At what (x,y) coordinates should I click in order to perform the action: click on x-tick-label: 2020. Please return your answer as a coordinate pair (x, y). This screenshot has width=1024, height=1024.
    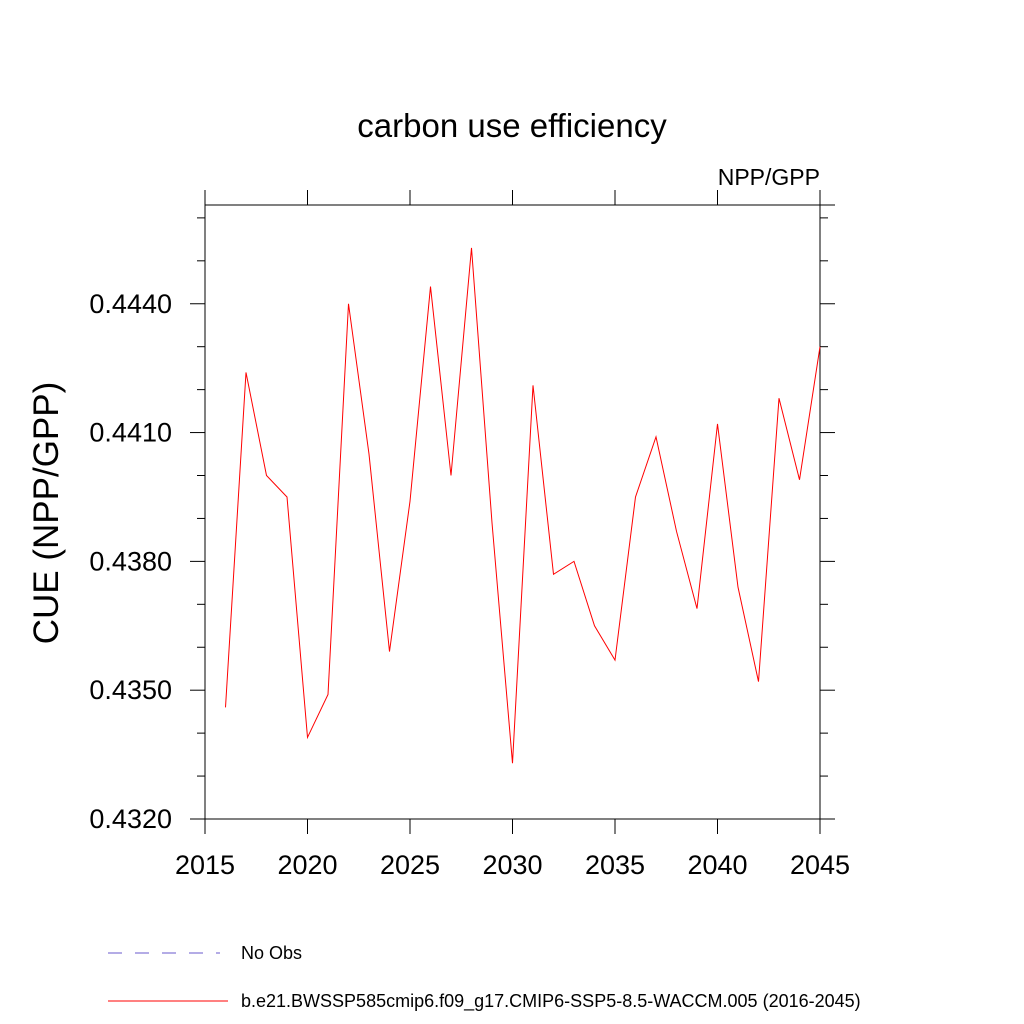
    Looking at the image, I should click on (307, 865).